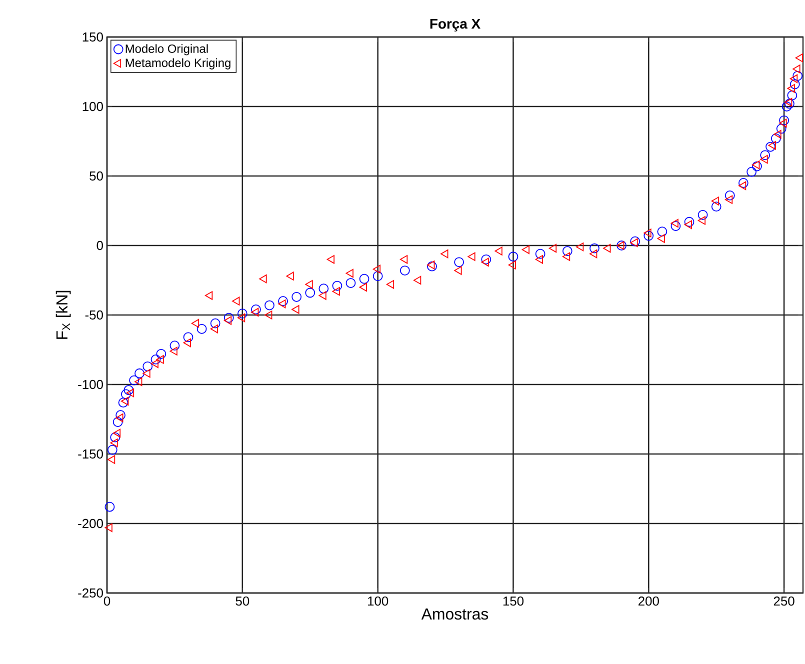 The height and width of the screenshot is (664, 805). I want to click on x-tick-label: 100, so click(378, 601).